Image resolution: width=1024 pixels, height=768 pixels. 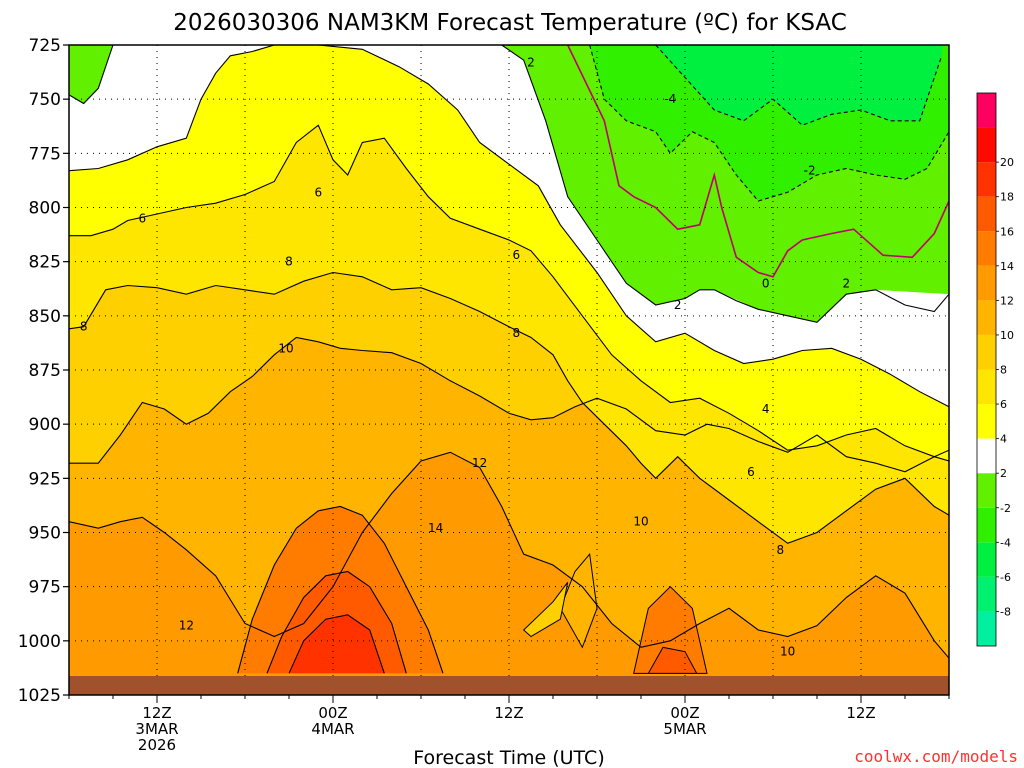 I want to click on y-tick-label: 725, so click(x=45, y=46).